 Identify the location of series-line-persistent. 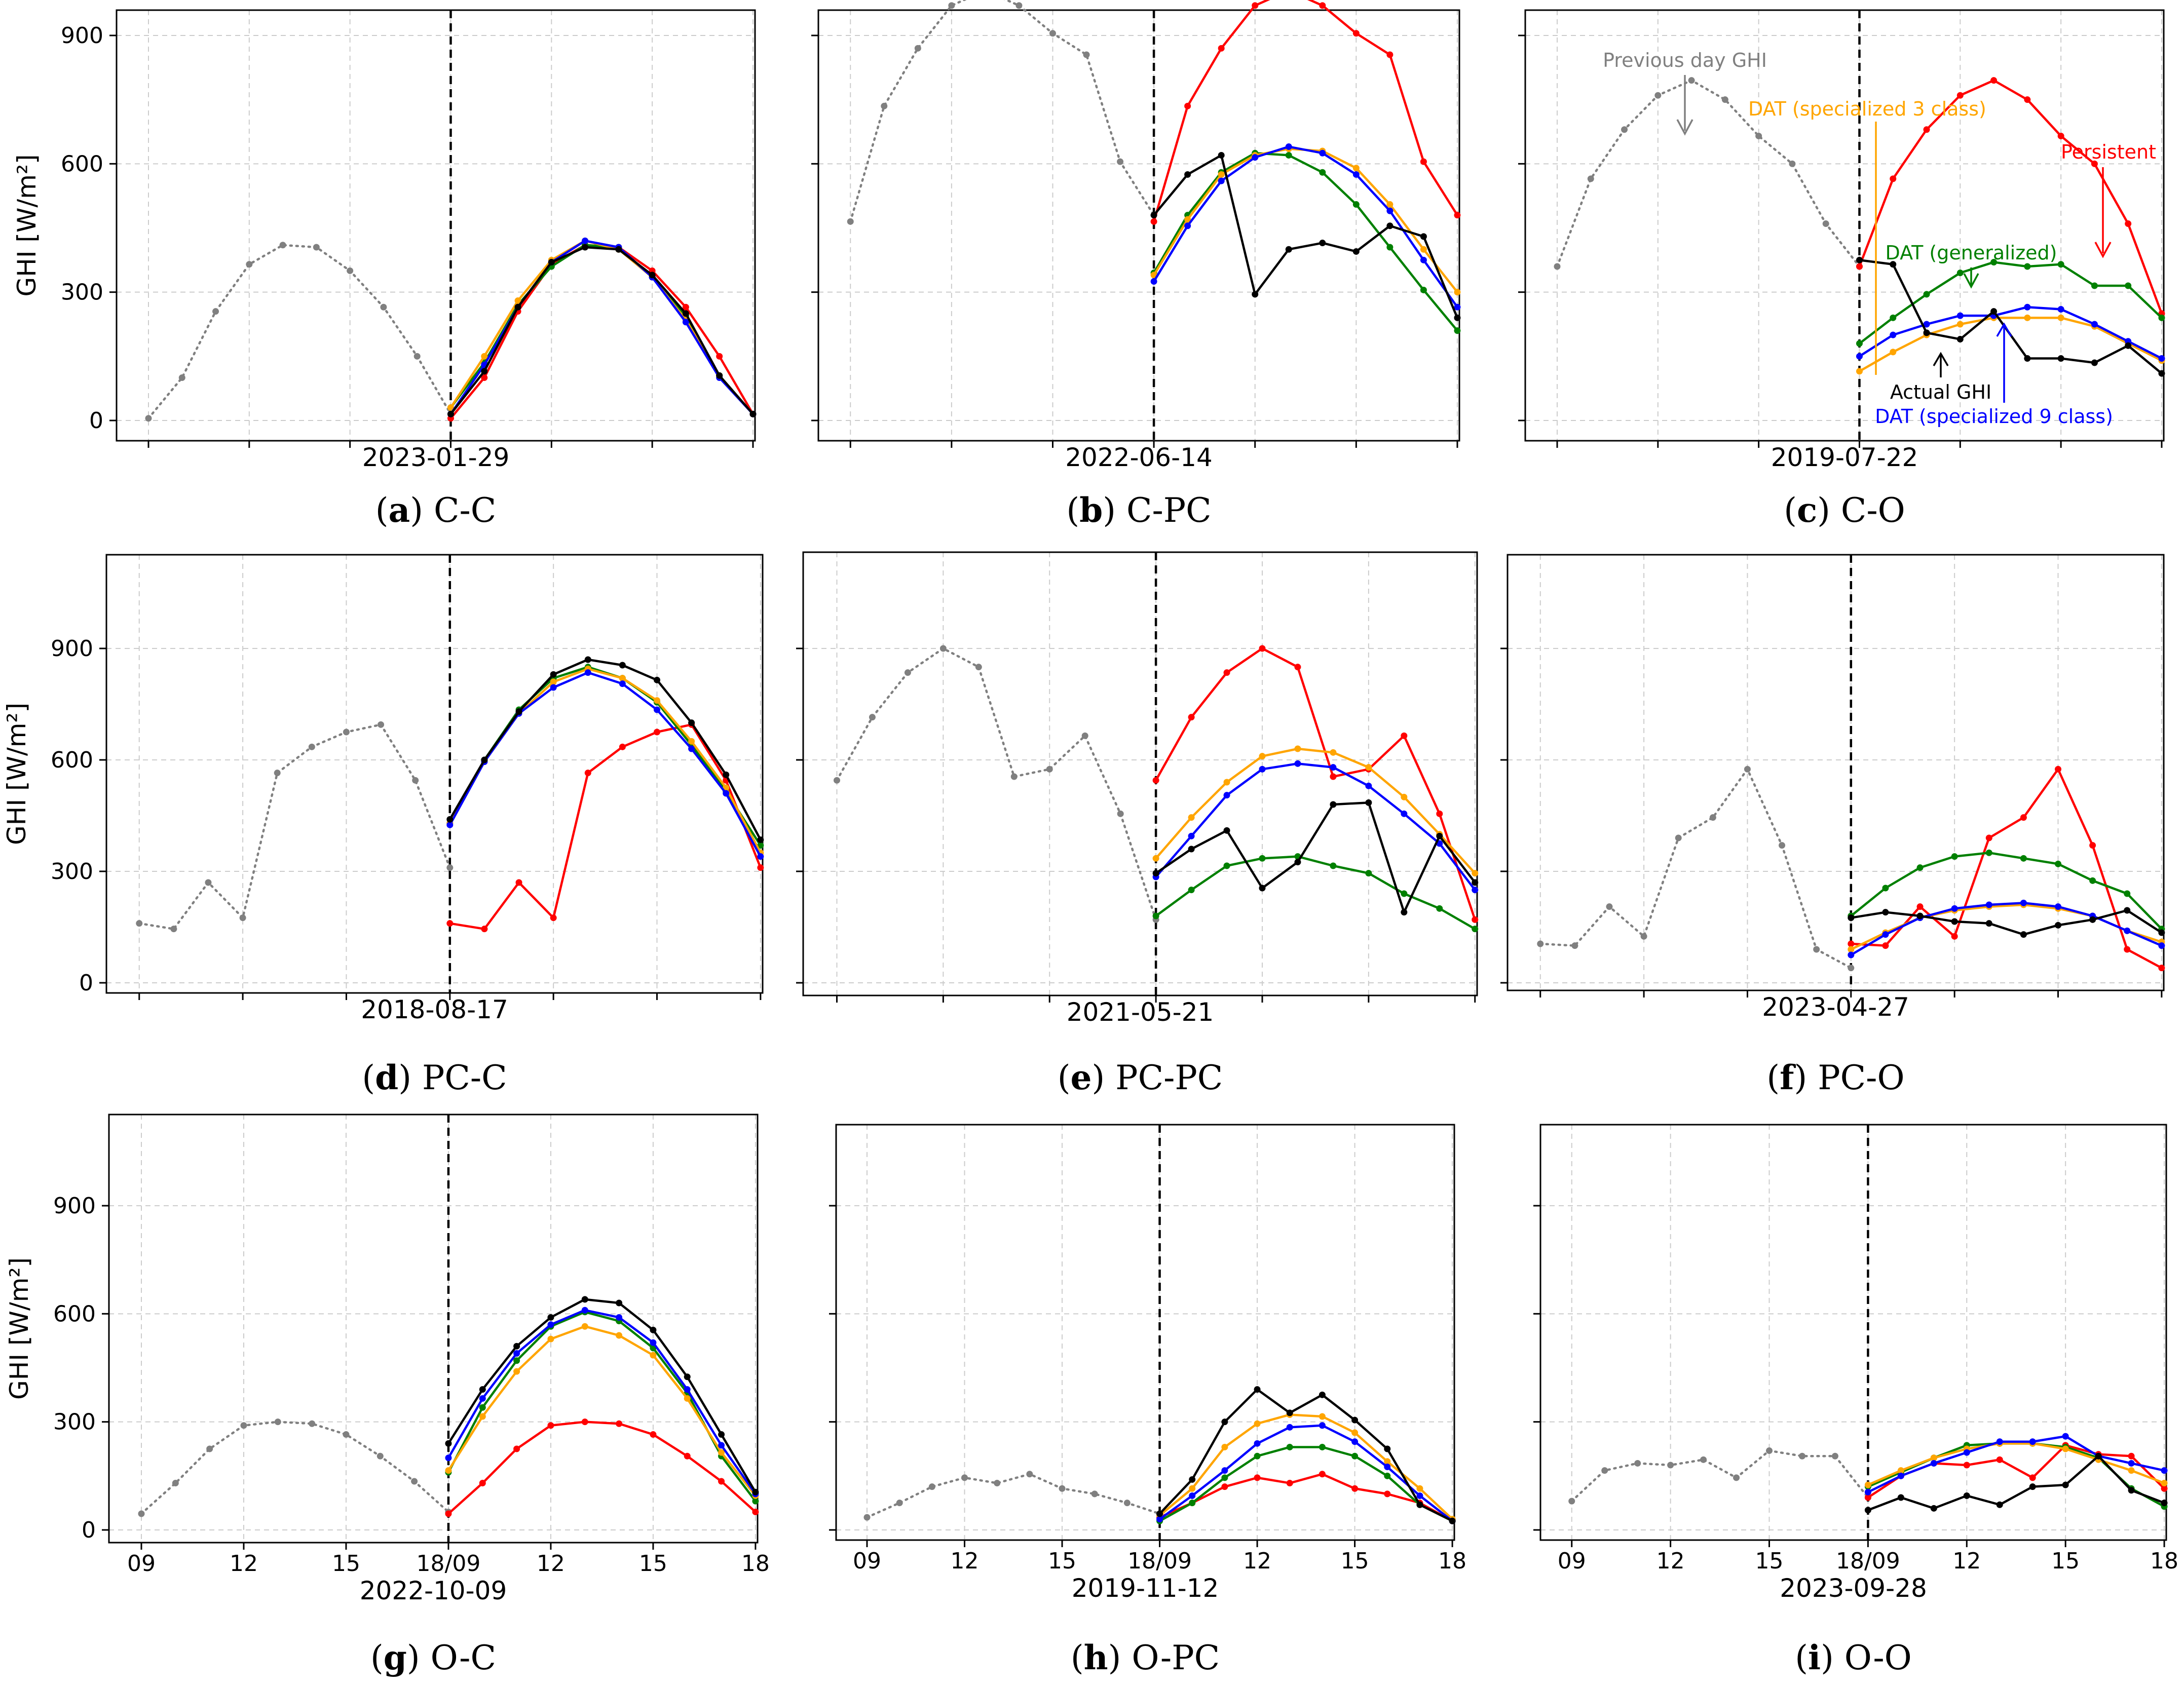
(601, 331).